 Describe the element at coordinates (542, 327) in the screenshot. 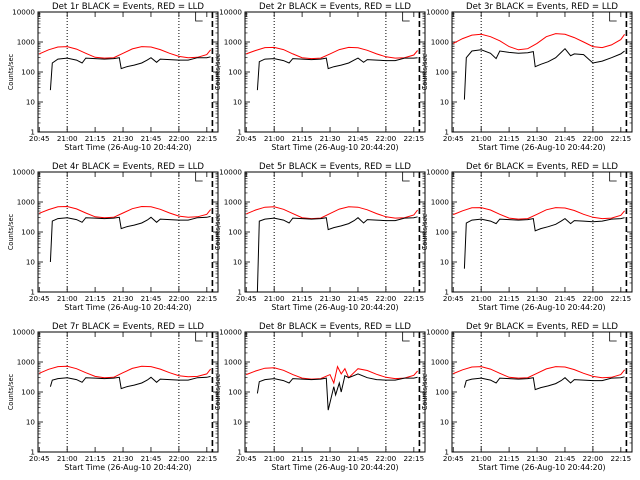

I see `panel-title: Det 9r BLACK = Events, RED = LLD` at that location.